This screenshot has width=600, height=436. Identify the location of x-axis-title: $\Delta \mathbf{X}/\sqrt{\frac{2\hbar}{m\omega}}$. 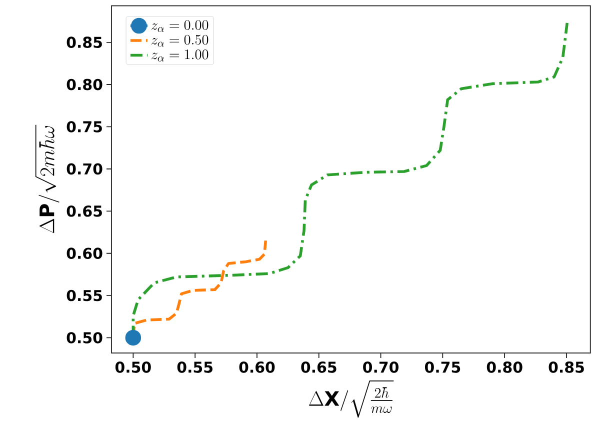
(351, 399).